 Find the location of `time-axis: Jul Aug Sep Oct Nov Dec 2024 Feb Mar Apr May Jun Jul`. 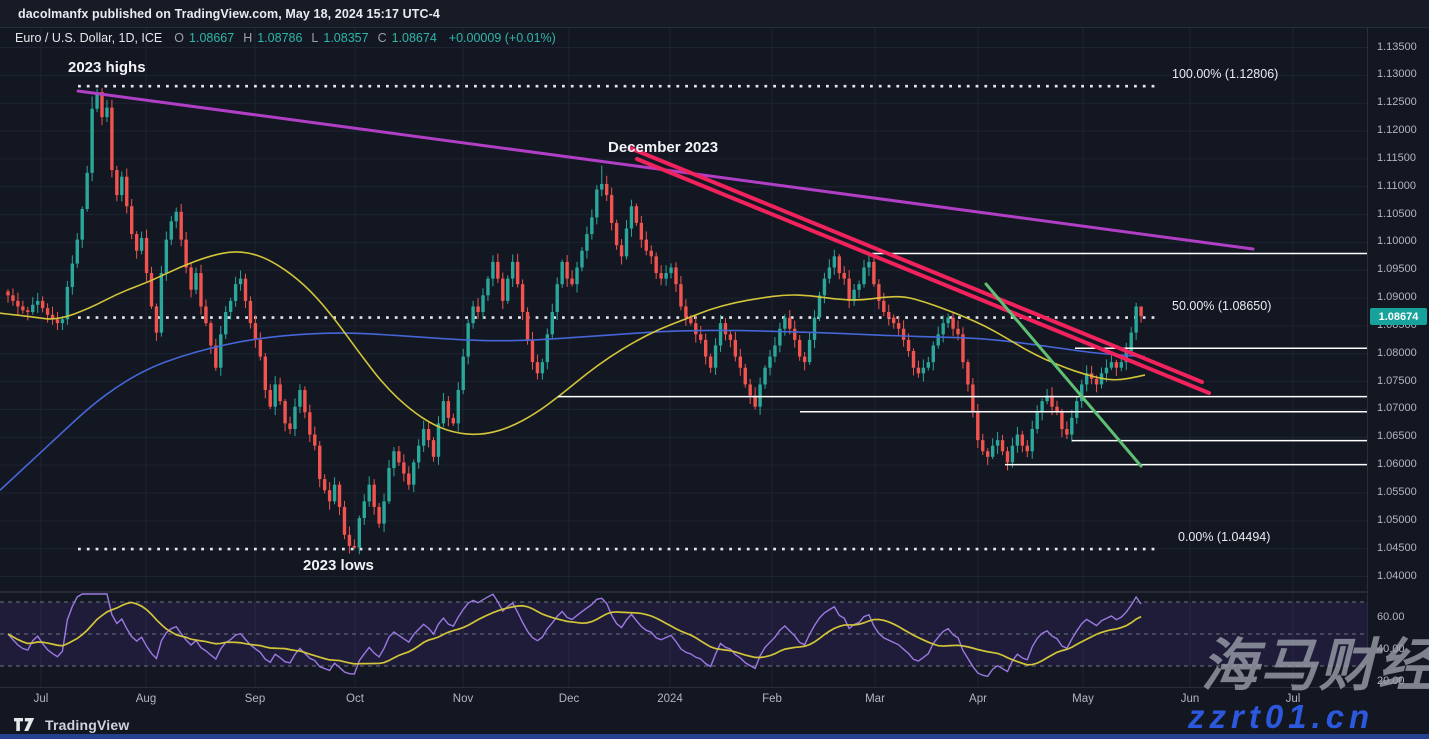

time-axis: Jul Aug Sep Oct Nov Dec 2024 Feb Mar Apr May Jun Jul is located at coordinates (683, 699).